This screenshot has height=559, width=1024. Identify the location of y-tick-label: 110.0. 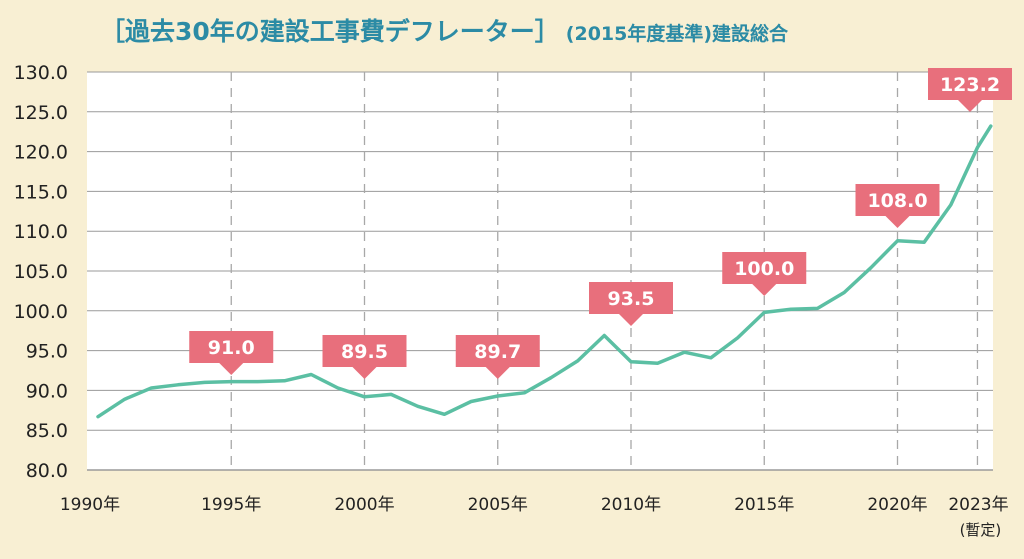
(41, 232).